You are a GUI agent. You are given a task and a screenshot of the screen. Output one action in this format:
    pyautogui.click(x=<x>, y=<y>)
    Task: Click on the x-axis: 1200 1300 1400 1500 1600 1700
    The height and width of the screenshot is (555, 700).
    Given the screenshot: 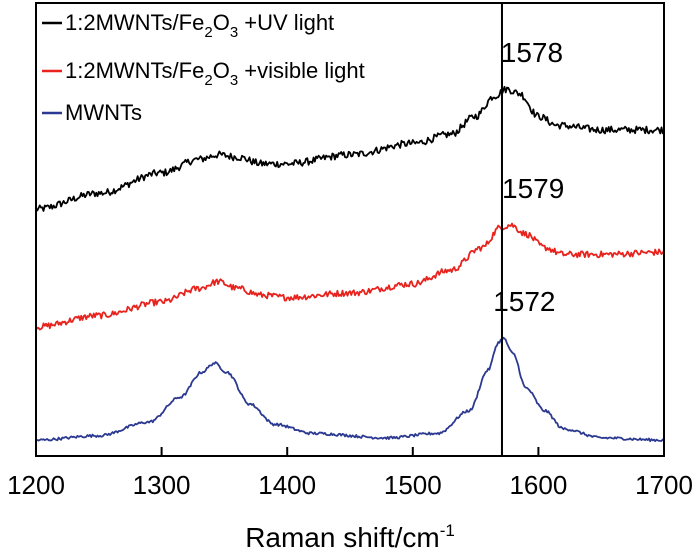 What is the action you would take?
    pyautogui.click(x=350, y=473)
    